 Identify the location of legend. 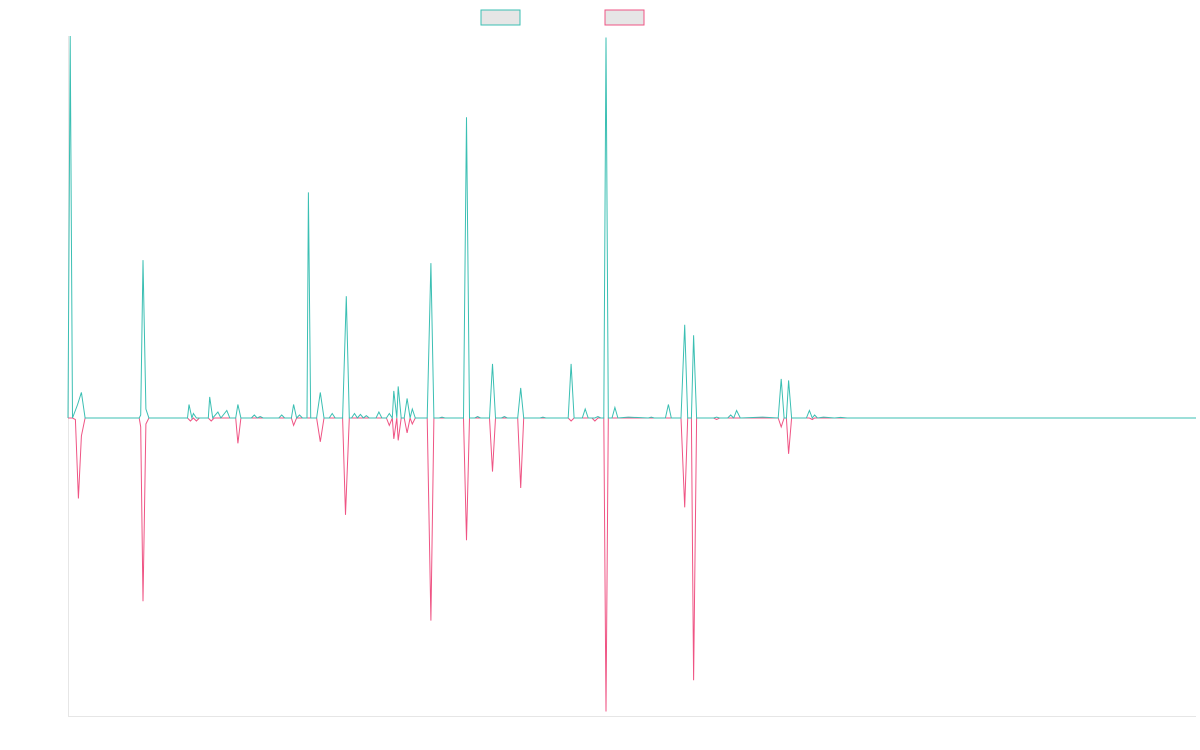
(562, 17).